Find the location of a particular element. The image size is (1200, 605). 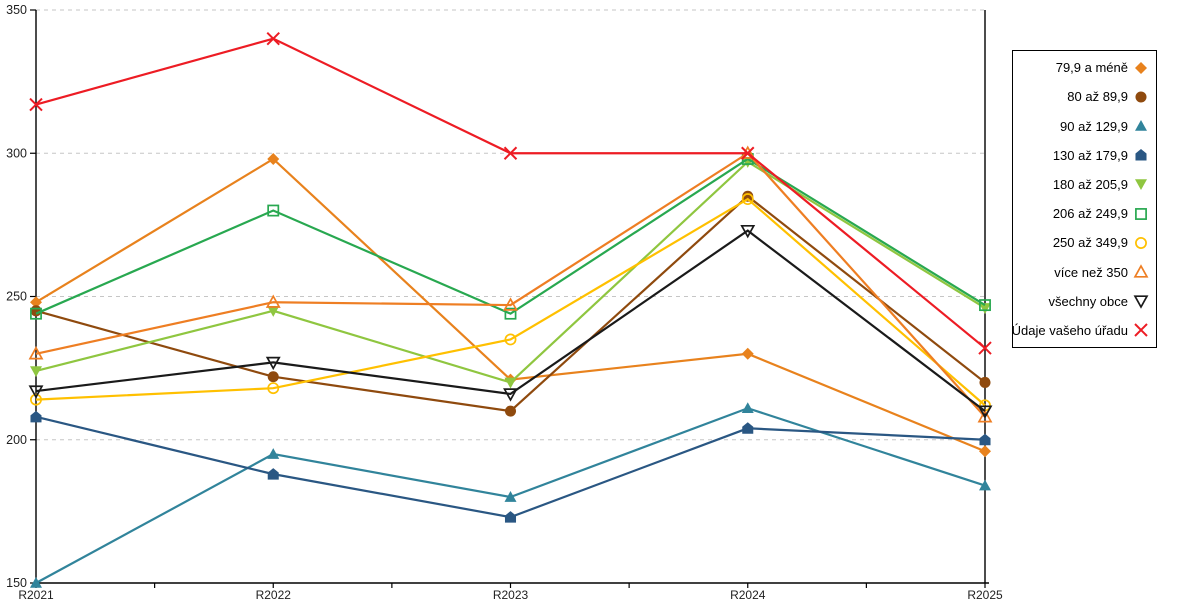

series-line is located at coordinates (510, 467).